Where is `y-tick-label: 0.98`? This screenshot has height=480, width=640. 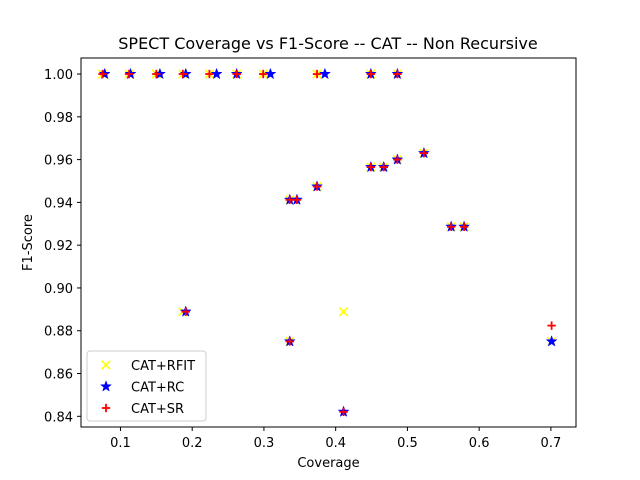 y-tick-label: 0.98 is located at coordinates (58, 118).